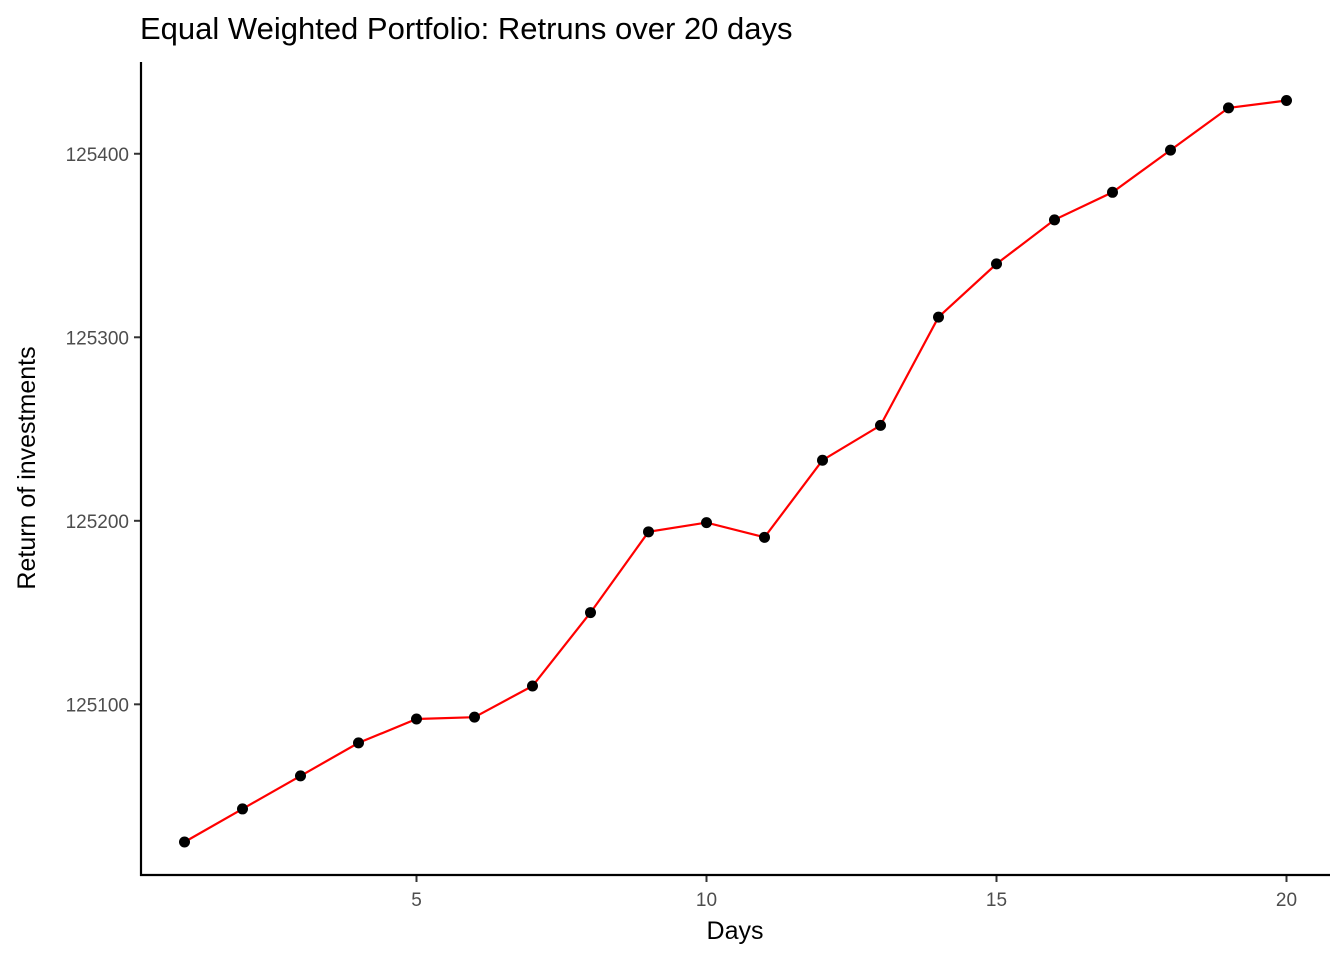 The width and height of the screenshot is (1344, 960). What do you see at coordinates (735, 931) in the screenshot?
I see `x-axis-title: Days` at bounding box center [735, 931].